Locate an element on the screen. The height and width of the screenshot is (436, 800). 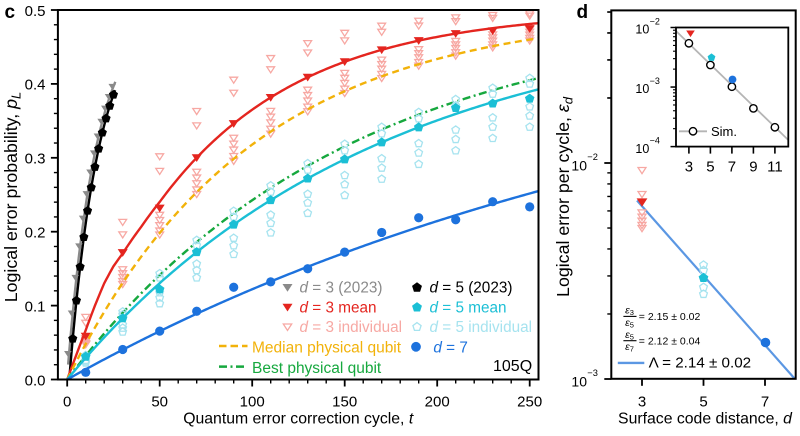
svg-text: d = 7 is located at coordinates (450, 348).